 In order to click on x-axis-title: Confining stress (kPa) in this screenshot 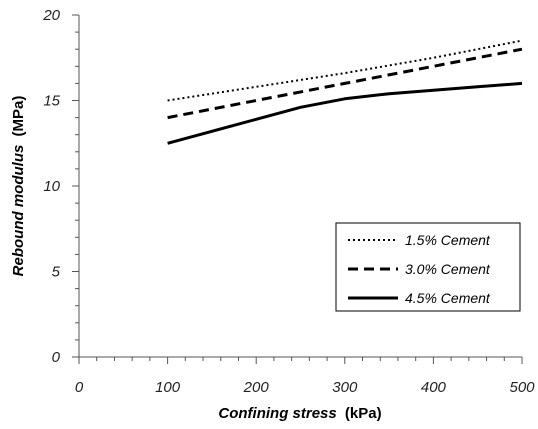, I will do `click(299, 413)`.